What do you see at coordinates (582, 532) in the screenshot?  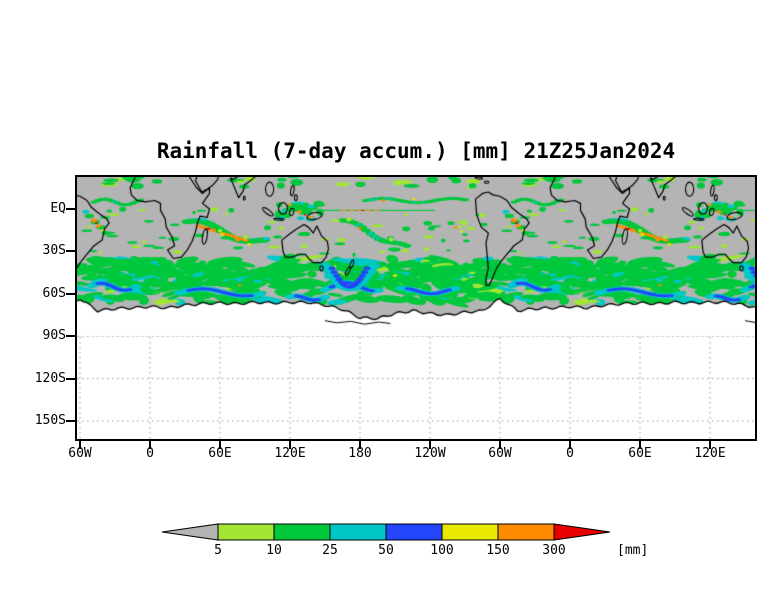 I see `legend-arrow-above` at bounding box center [582, 532].